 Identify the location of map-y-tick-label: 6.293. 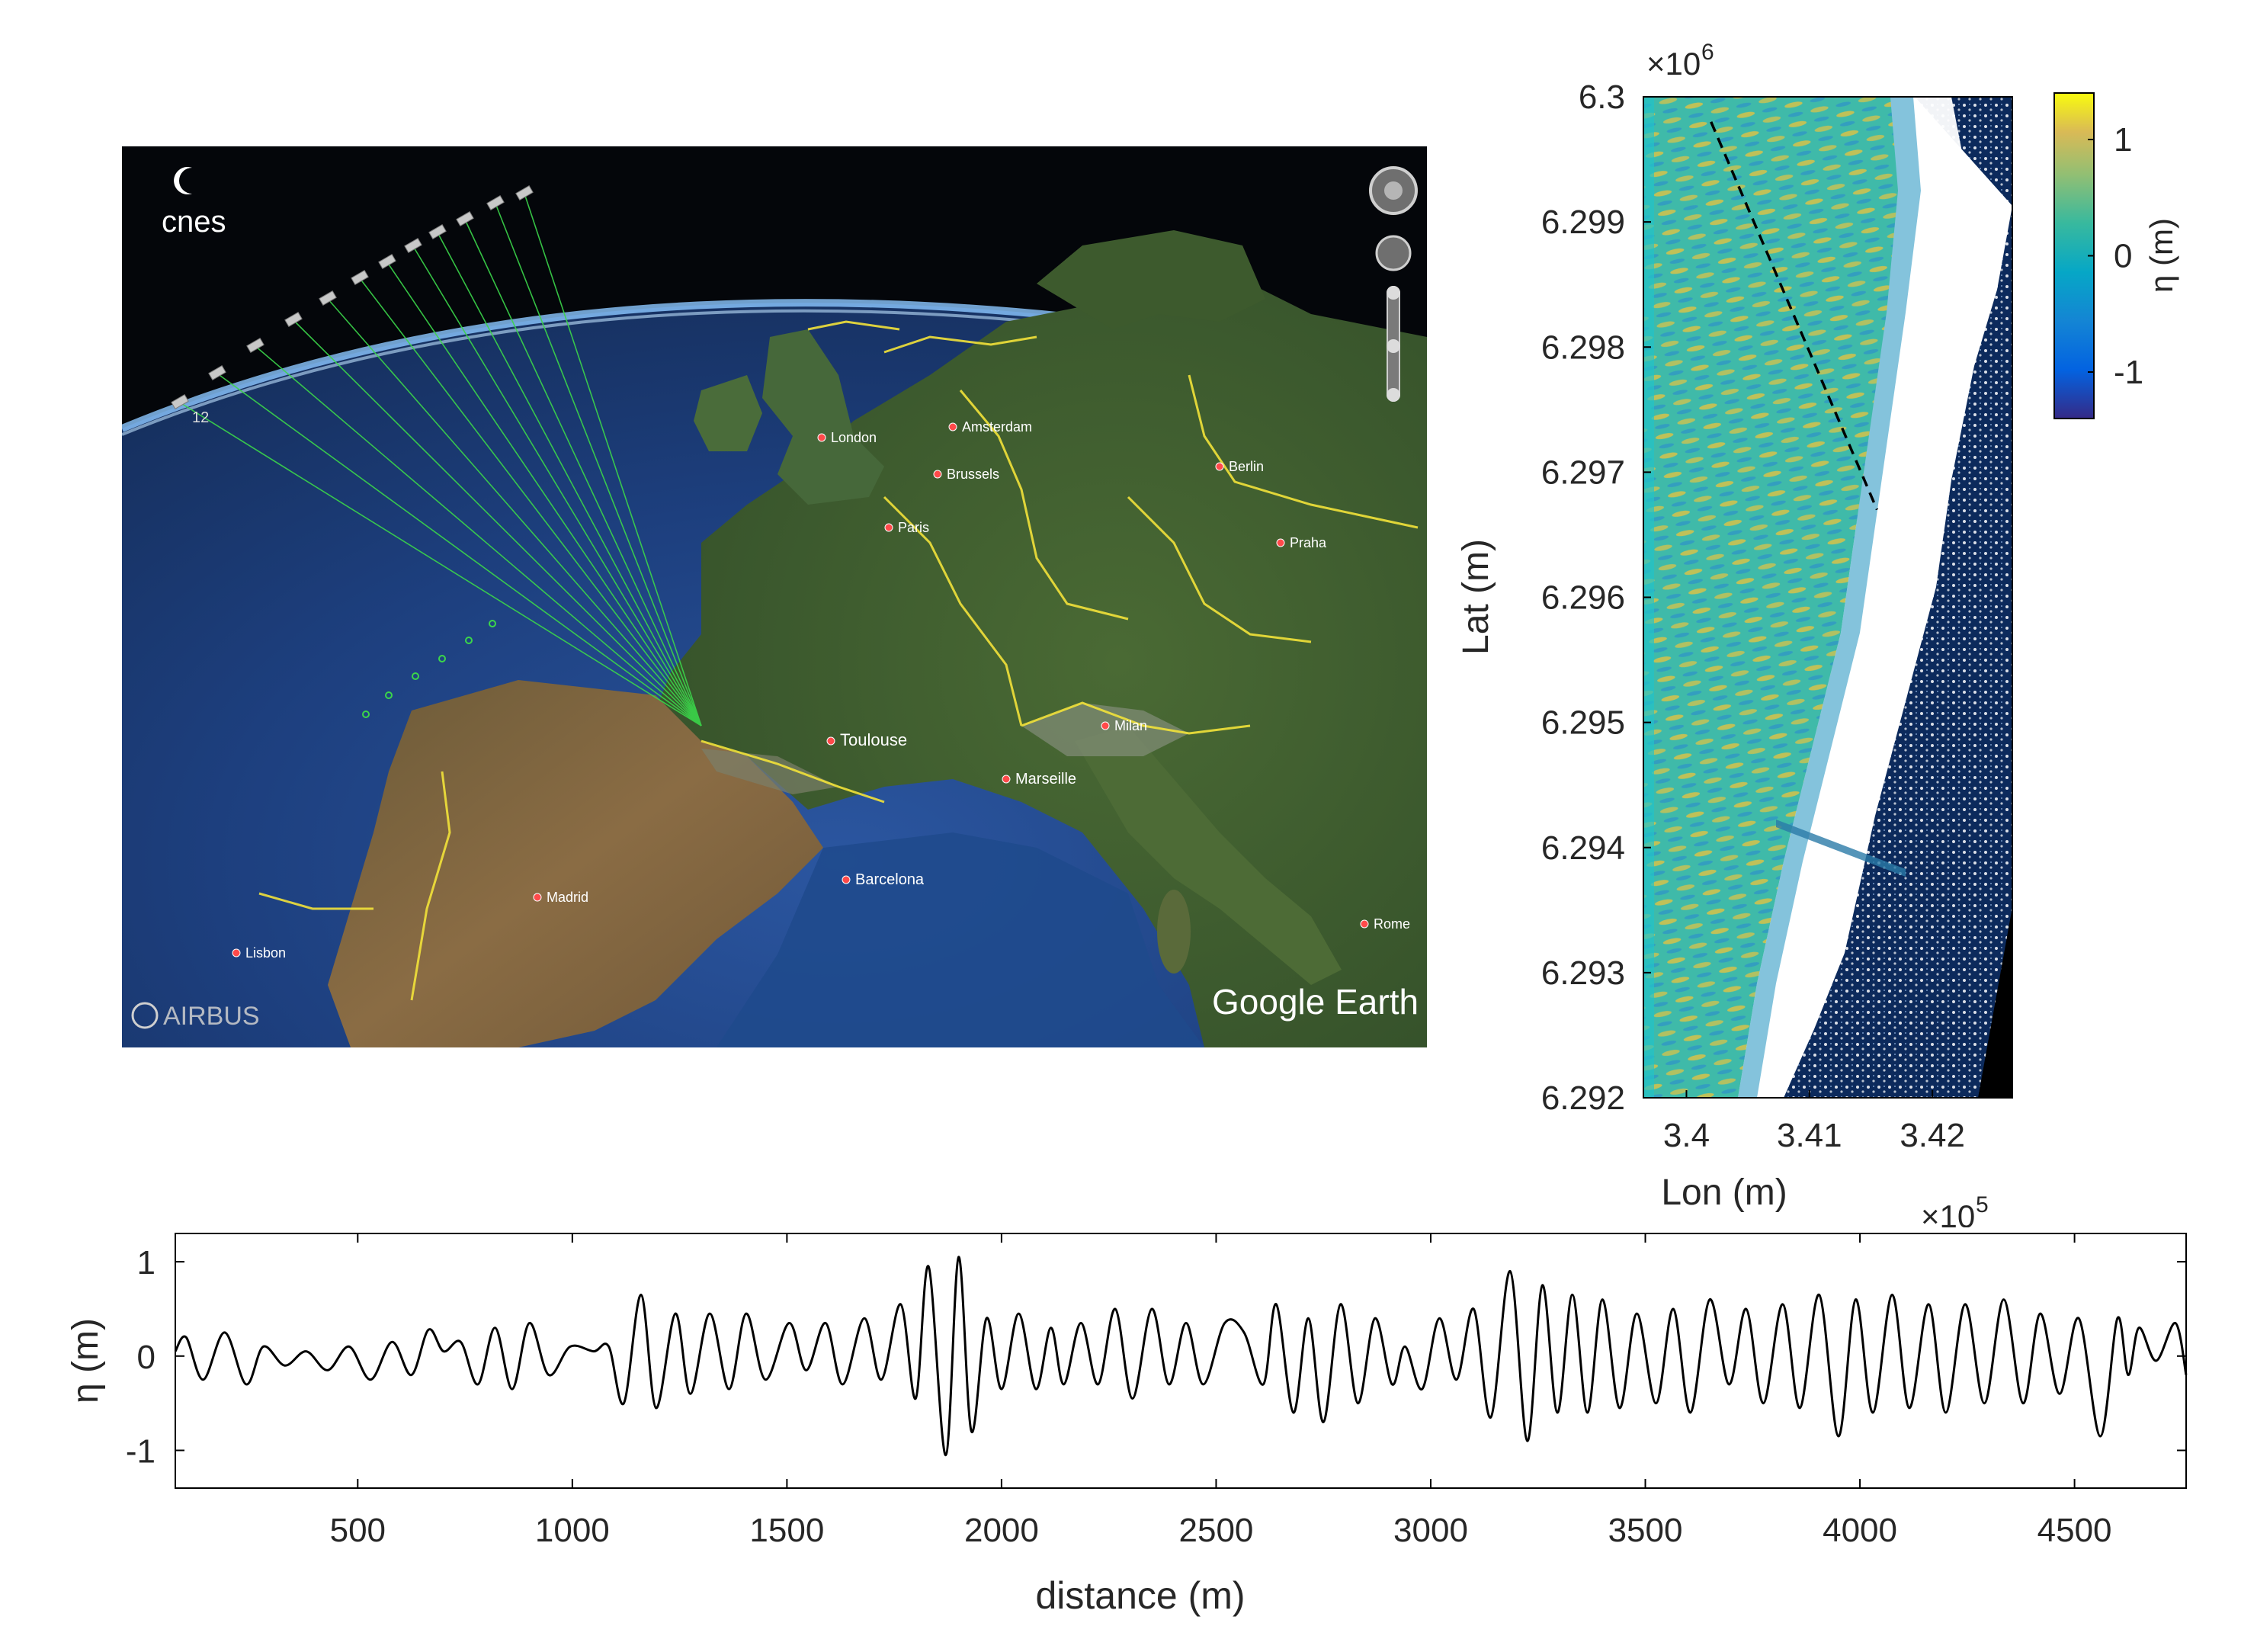
(1583, 973).